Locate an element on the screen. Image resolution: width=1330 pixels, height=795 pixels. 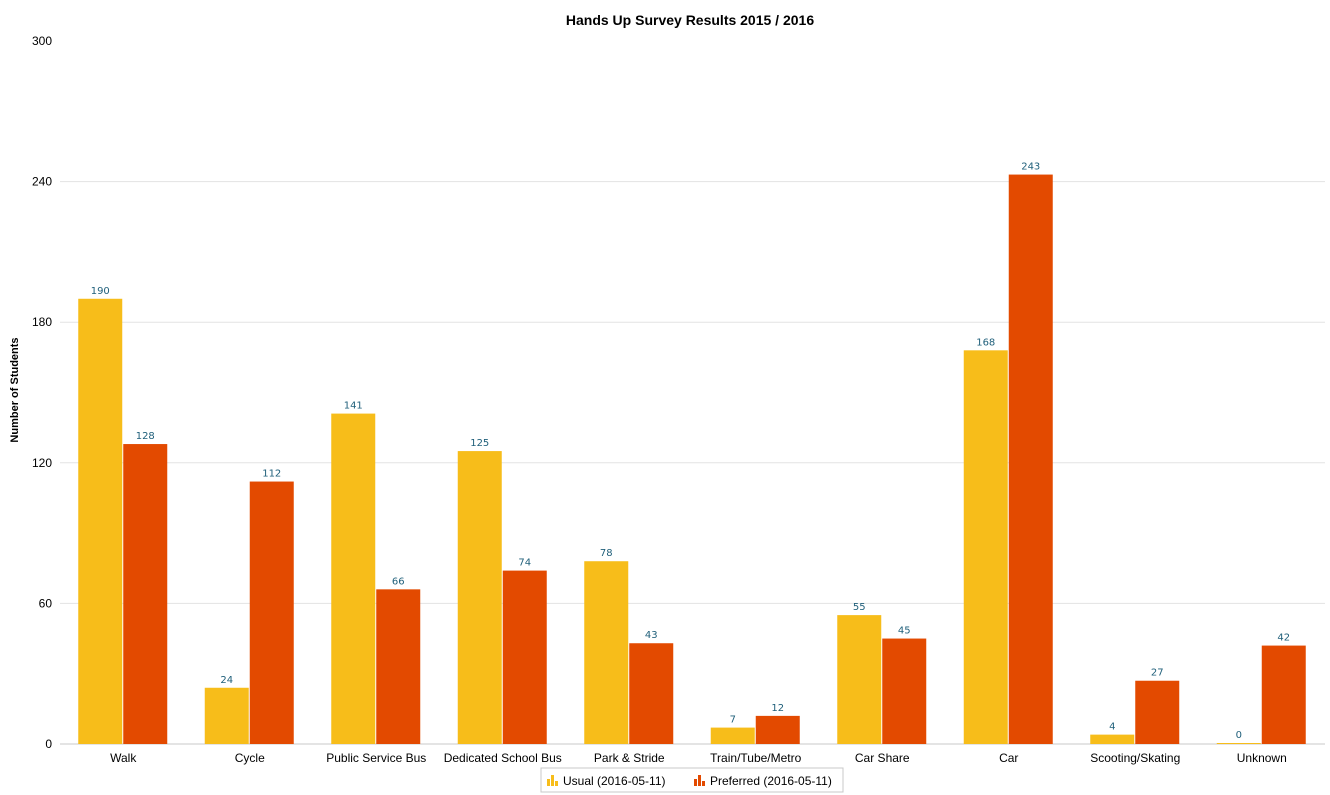
data-label: 42 is located at coordinates (1283, 638).